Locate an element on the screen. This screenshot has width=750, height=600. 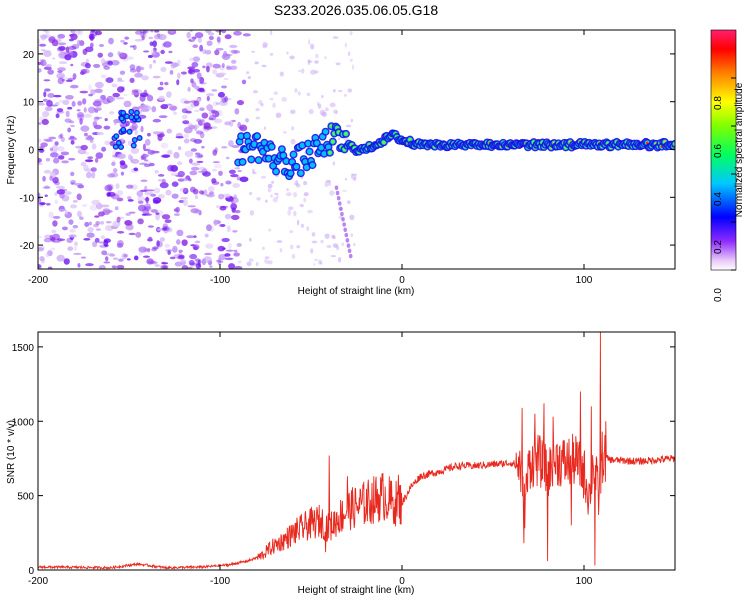
x-tick-label: -200 is located at coordinates (38, 280).